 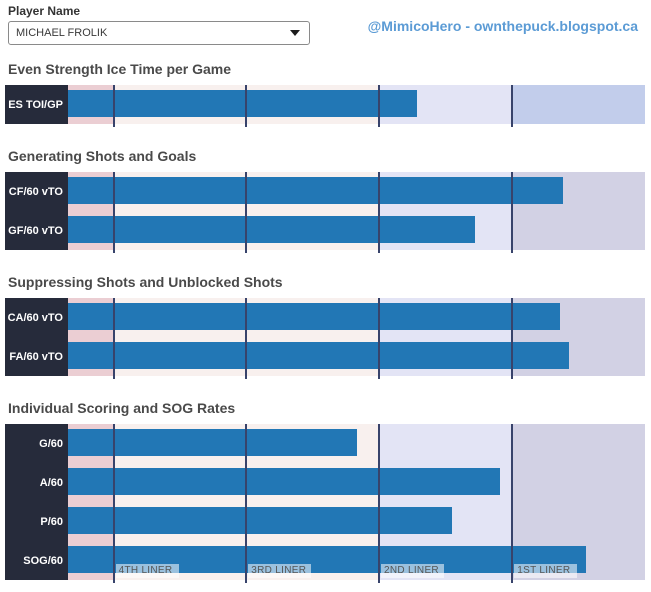 What do you see at coordinates (35, 230) in the screenshot?
I see `row-label: GF/60 vTO` at bounding box center [35, 230].